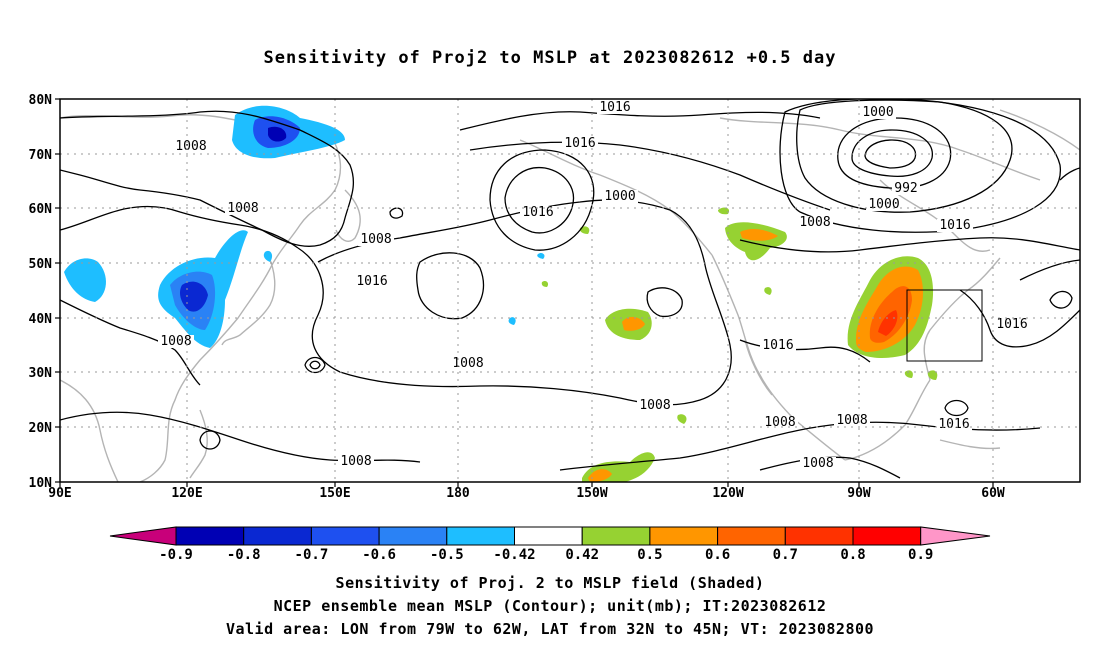 The image size is (1100, 650). Describe the element at coordinates (41, 483) in the screenshot. I see `lat-label: 10N` at that location.